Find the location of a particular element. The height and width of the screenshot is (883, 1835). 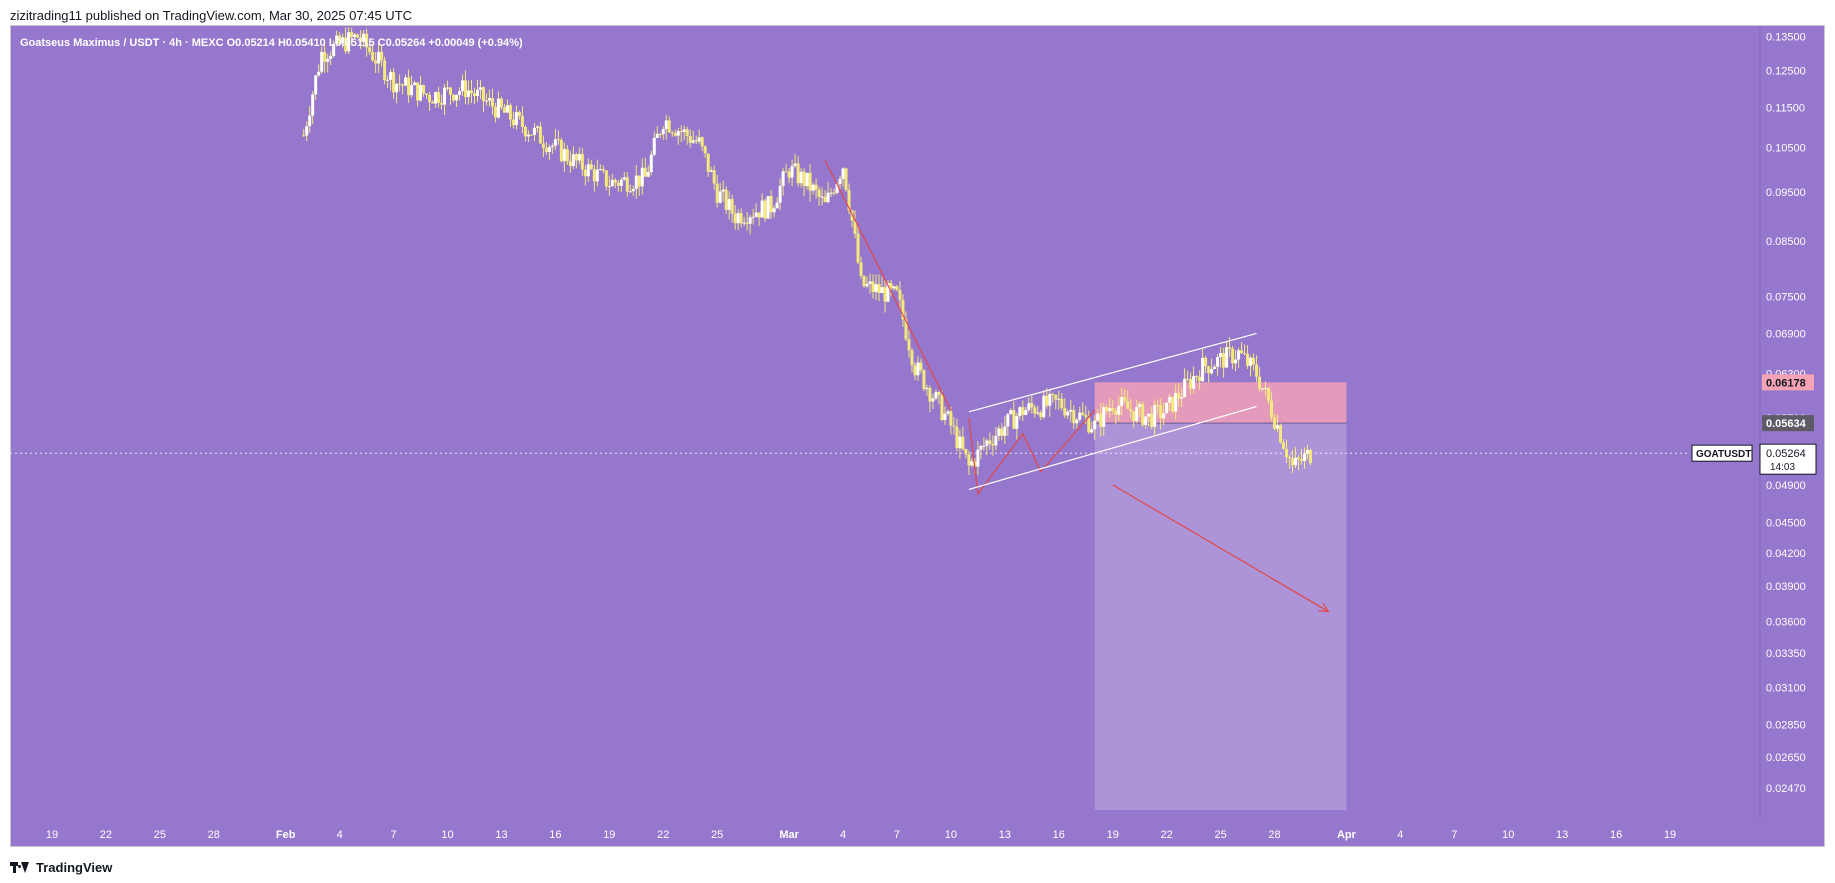

price-tick-label: 0.07500 is located at coordinates (1786, 298).